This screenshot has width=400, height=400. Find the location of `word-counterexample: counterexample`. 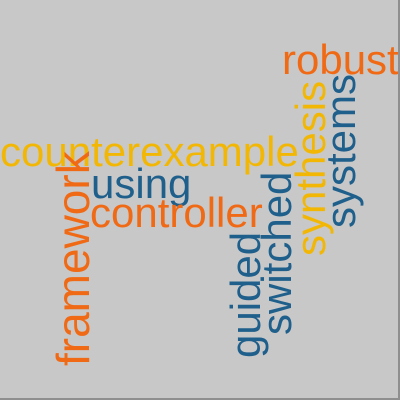

word-counterexample: counterexample is located at coordinates (149, 151).